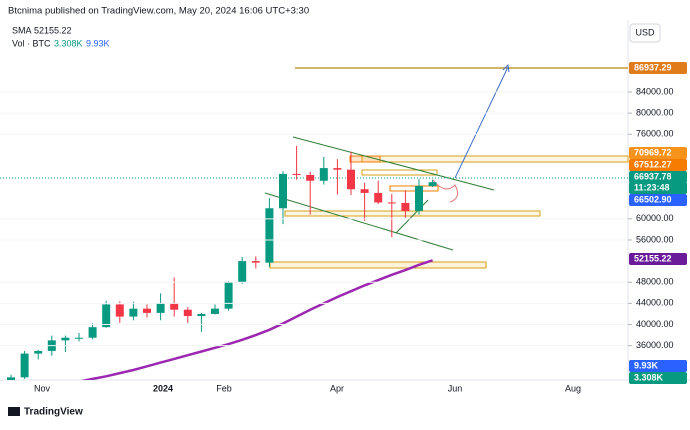  Describe the element at coordinates (655, 282) in the screenshot. I see `y-tick-label: 48000.00` at that location.